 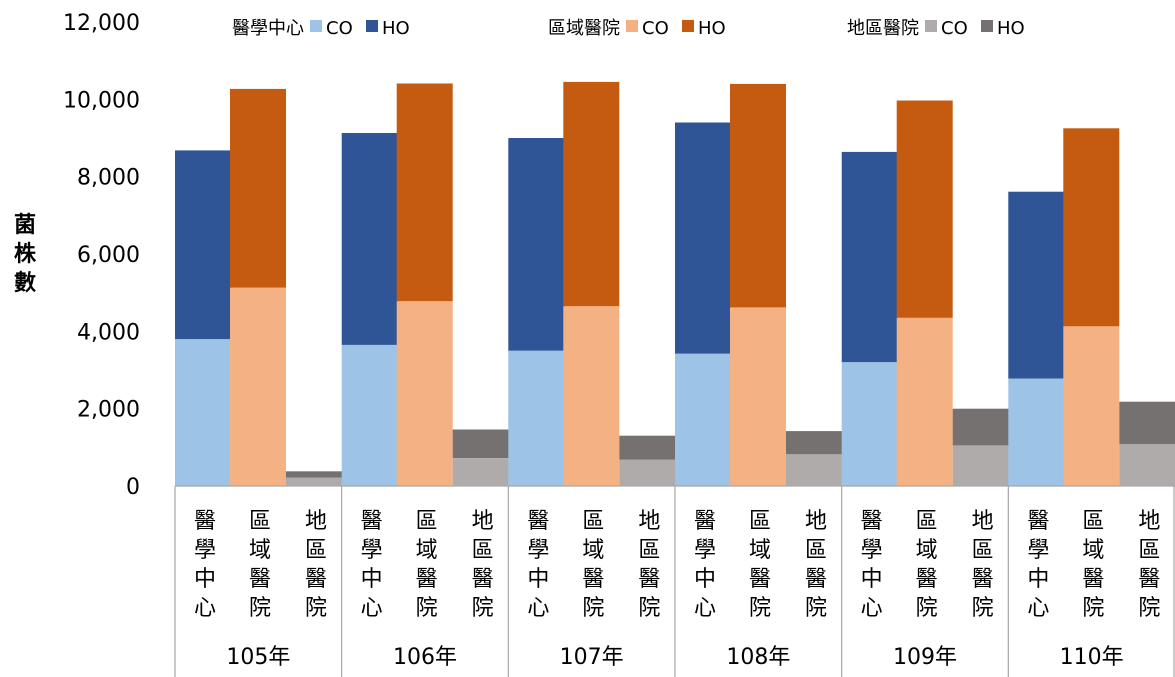 I want to click on year-label: 109年, so click(x=925, y=657).